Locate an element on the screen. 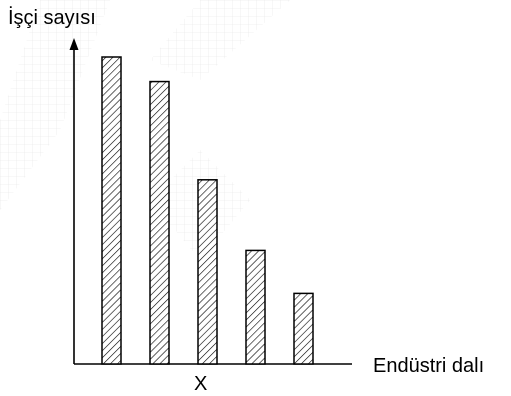 The width and height of the screenshot is (511, 396). y-axis-label: İşçi sayısı is located at coordinates (52, 17).